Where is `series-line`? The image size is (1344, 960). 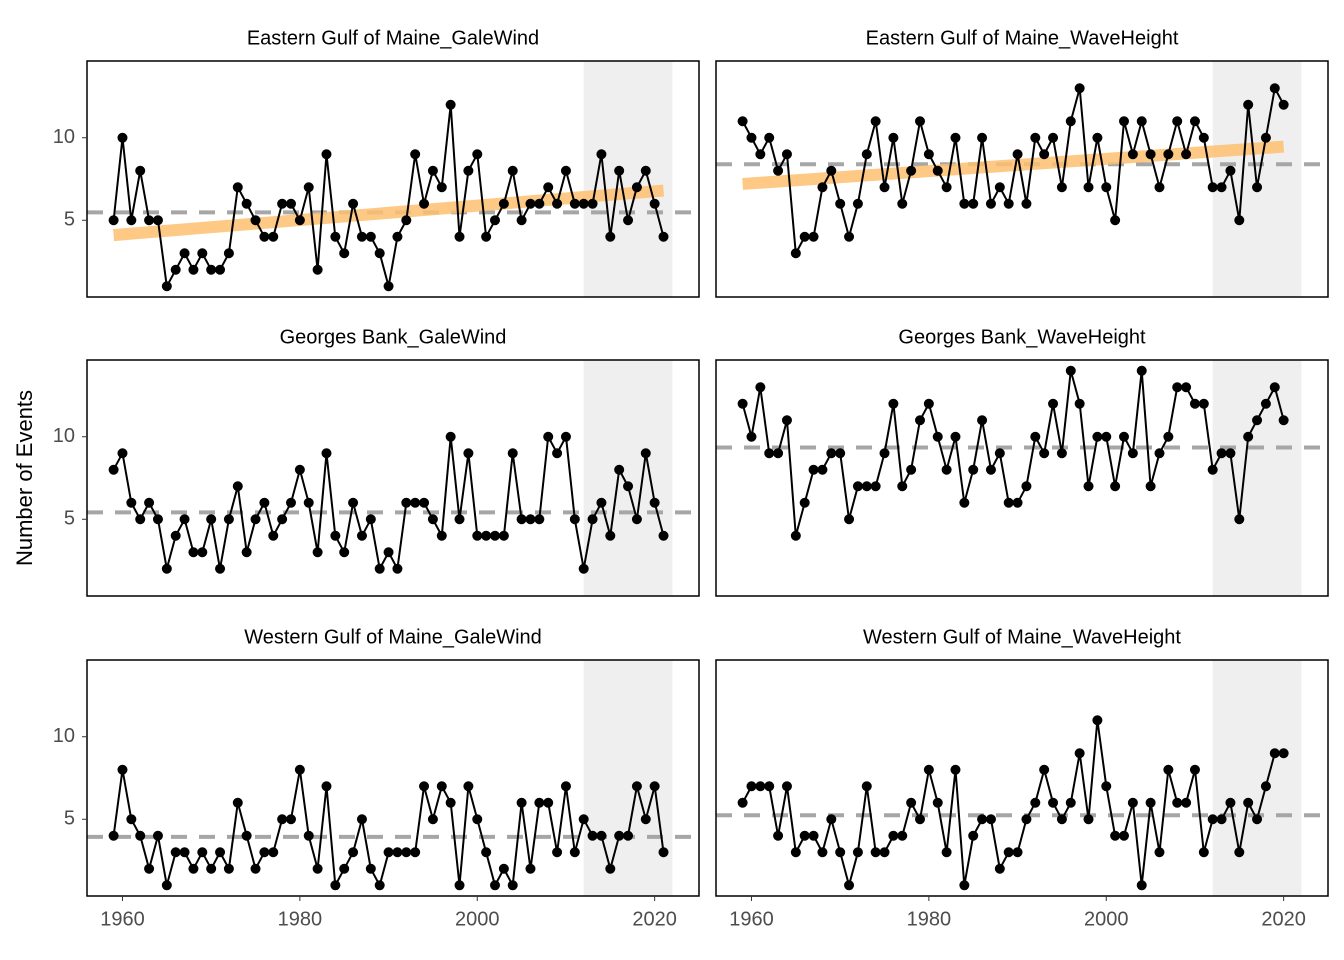
series-line is located at coordinates (1013, 453).